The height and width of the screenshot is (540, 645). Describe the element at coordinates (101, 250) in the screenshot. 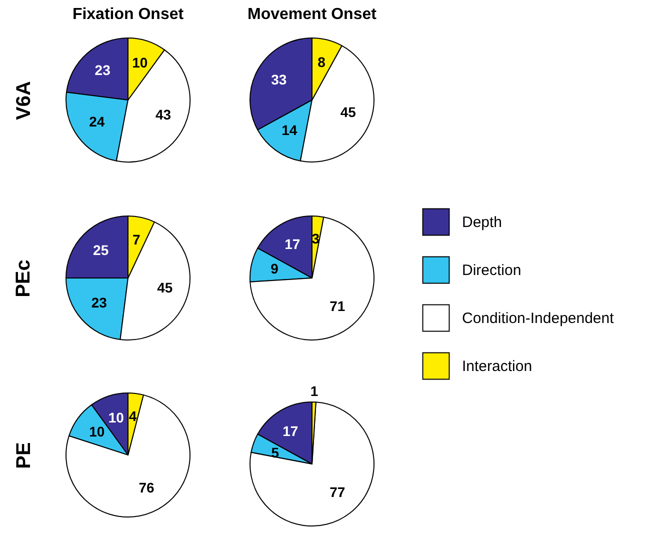

I see `data-label: 25` at that location.